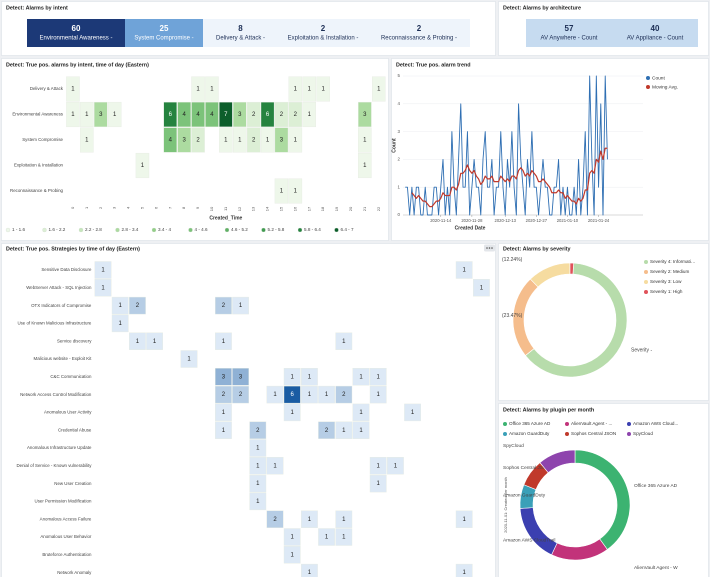  I want to click on row-label: Credential Abuse, so click(75, 429).